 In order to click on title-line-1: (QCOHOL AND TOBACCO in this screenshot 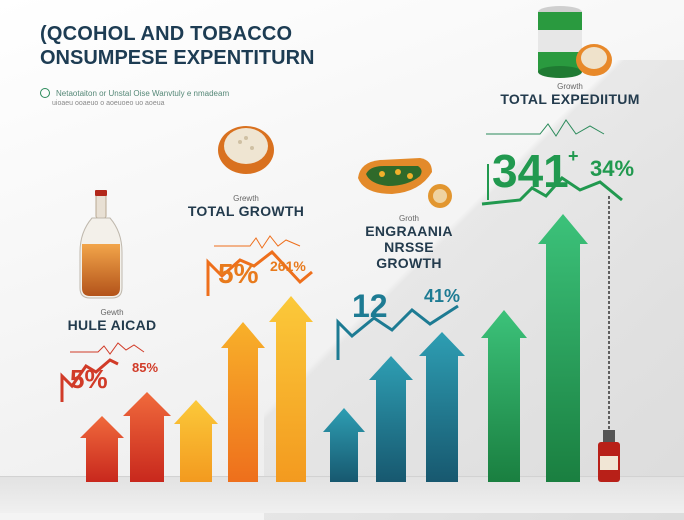, I will do `click(166, 34)`.